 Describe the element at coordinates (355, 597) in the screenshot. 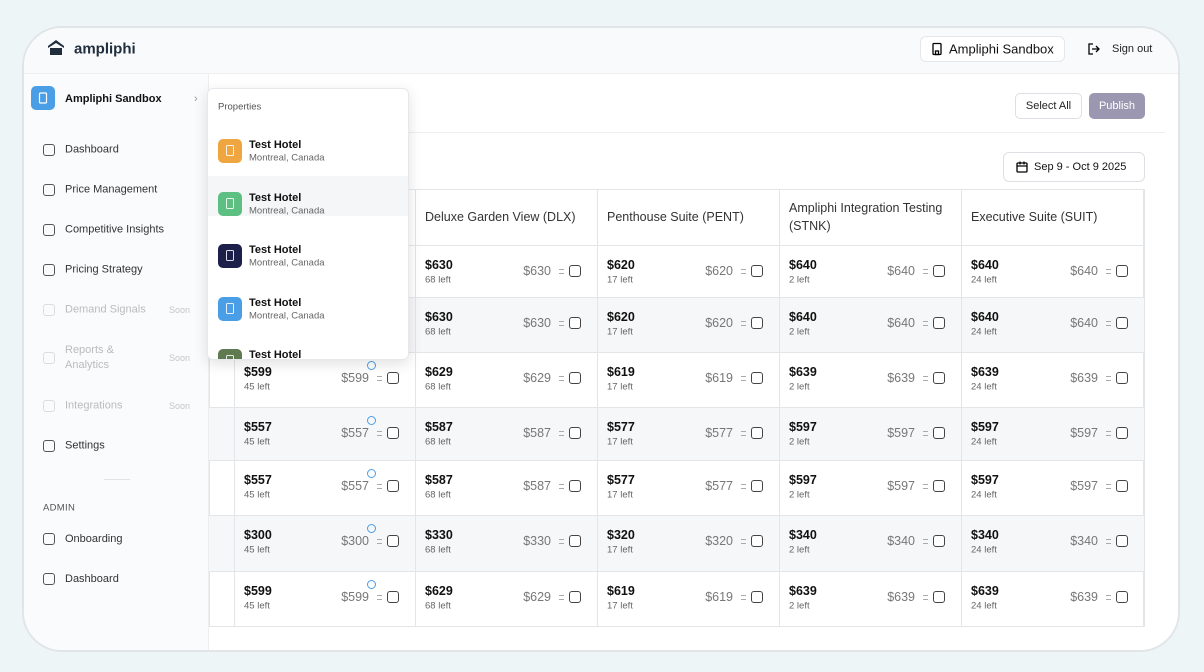

I see `rate: $599` at that location.